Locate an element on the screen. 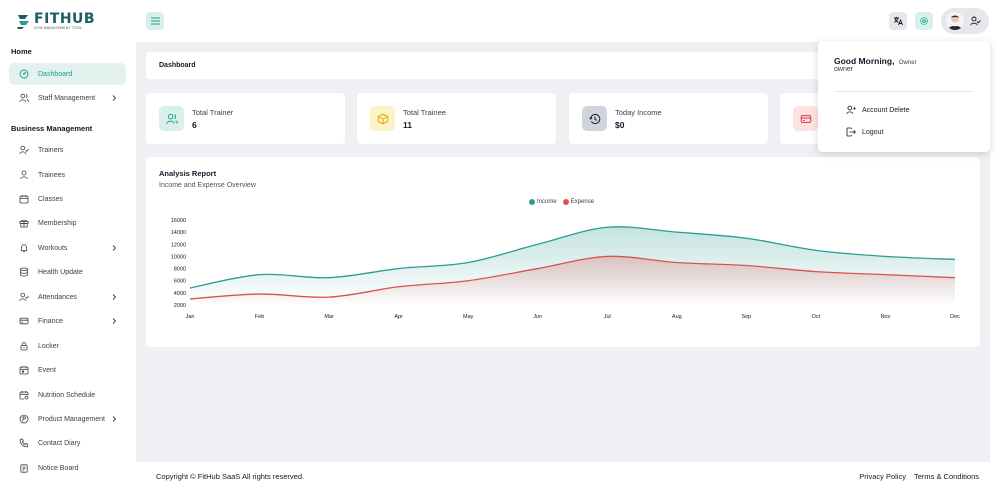  sidebar-item-membership: Membership is located at coordinates (67, 223).